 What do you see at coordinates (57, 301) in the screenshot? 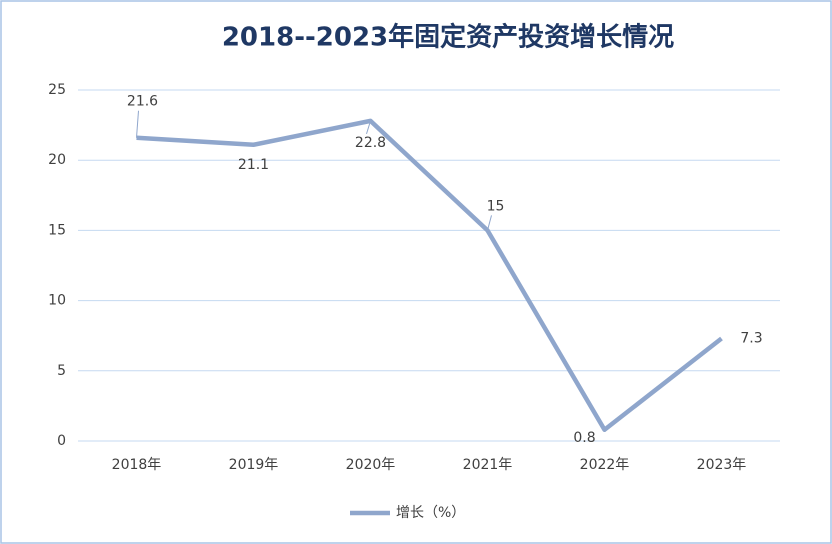
I see `y-tick-label: 10` at bounding box center [57, 301].